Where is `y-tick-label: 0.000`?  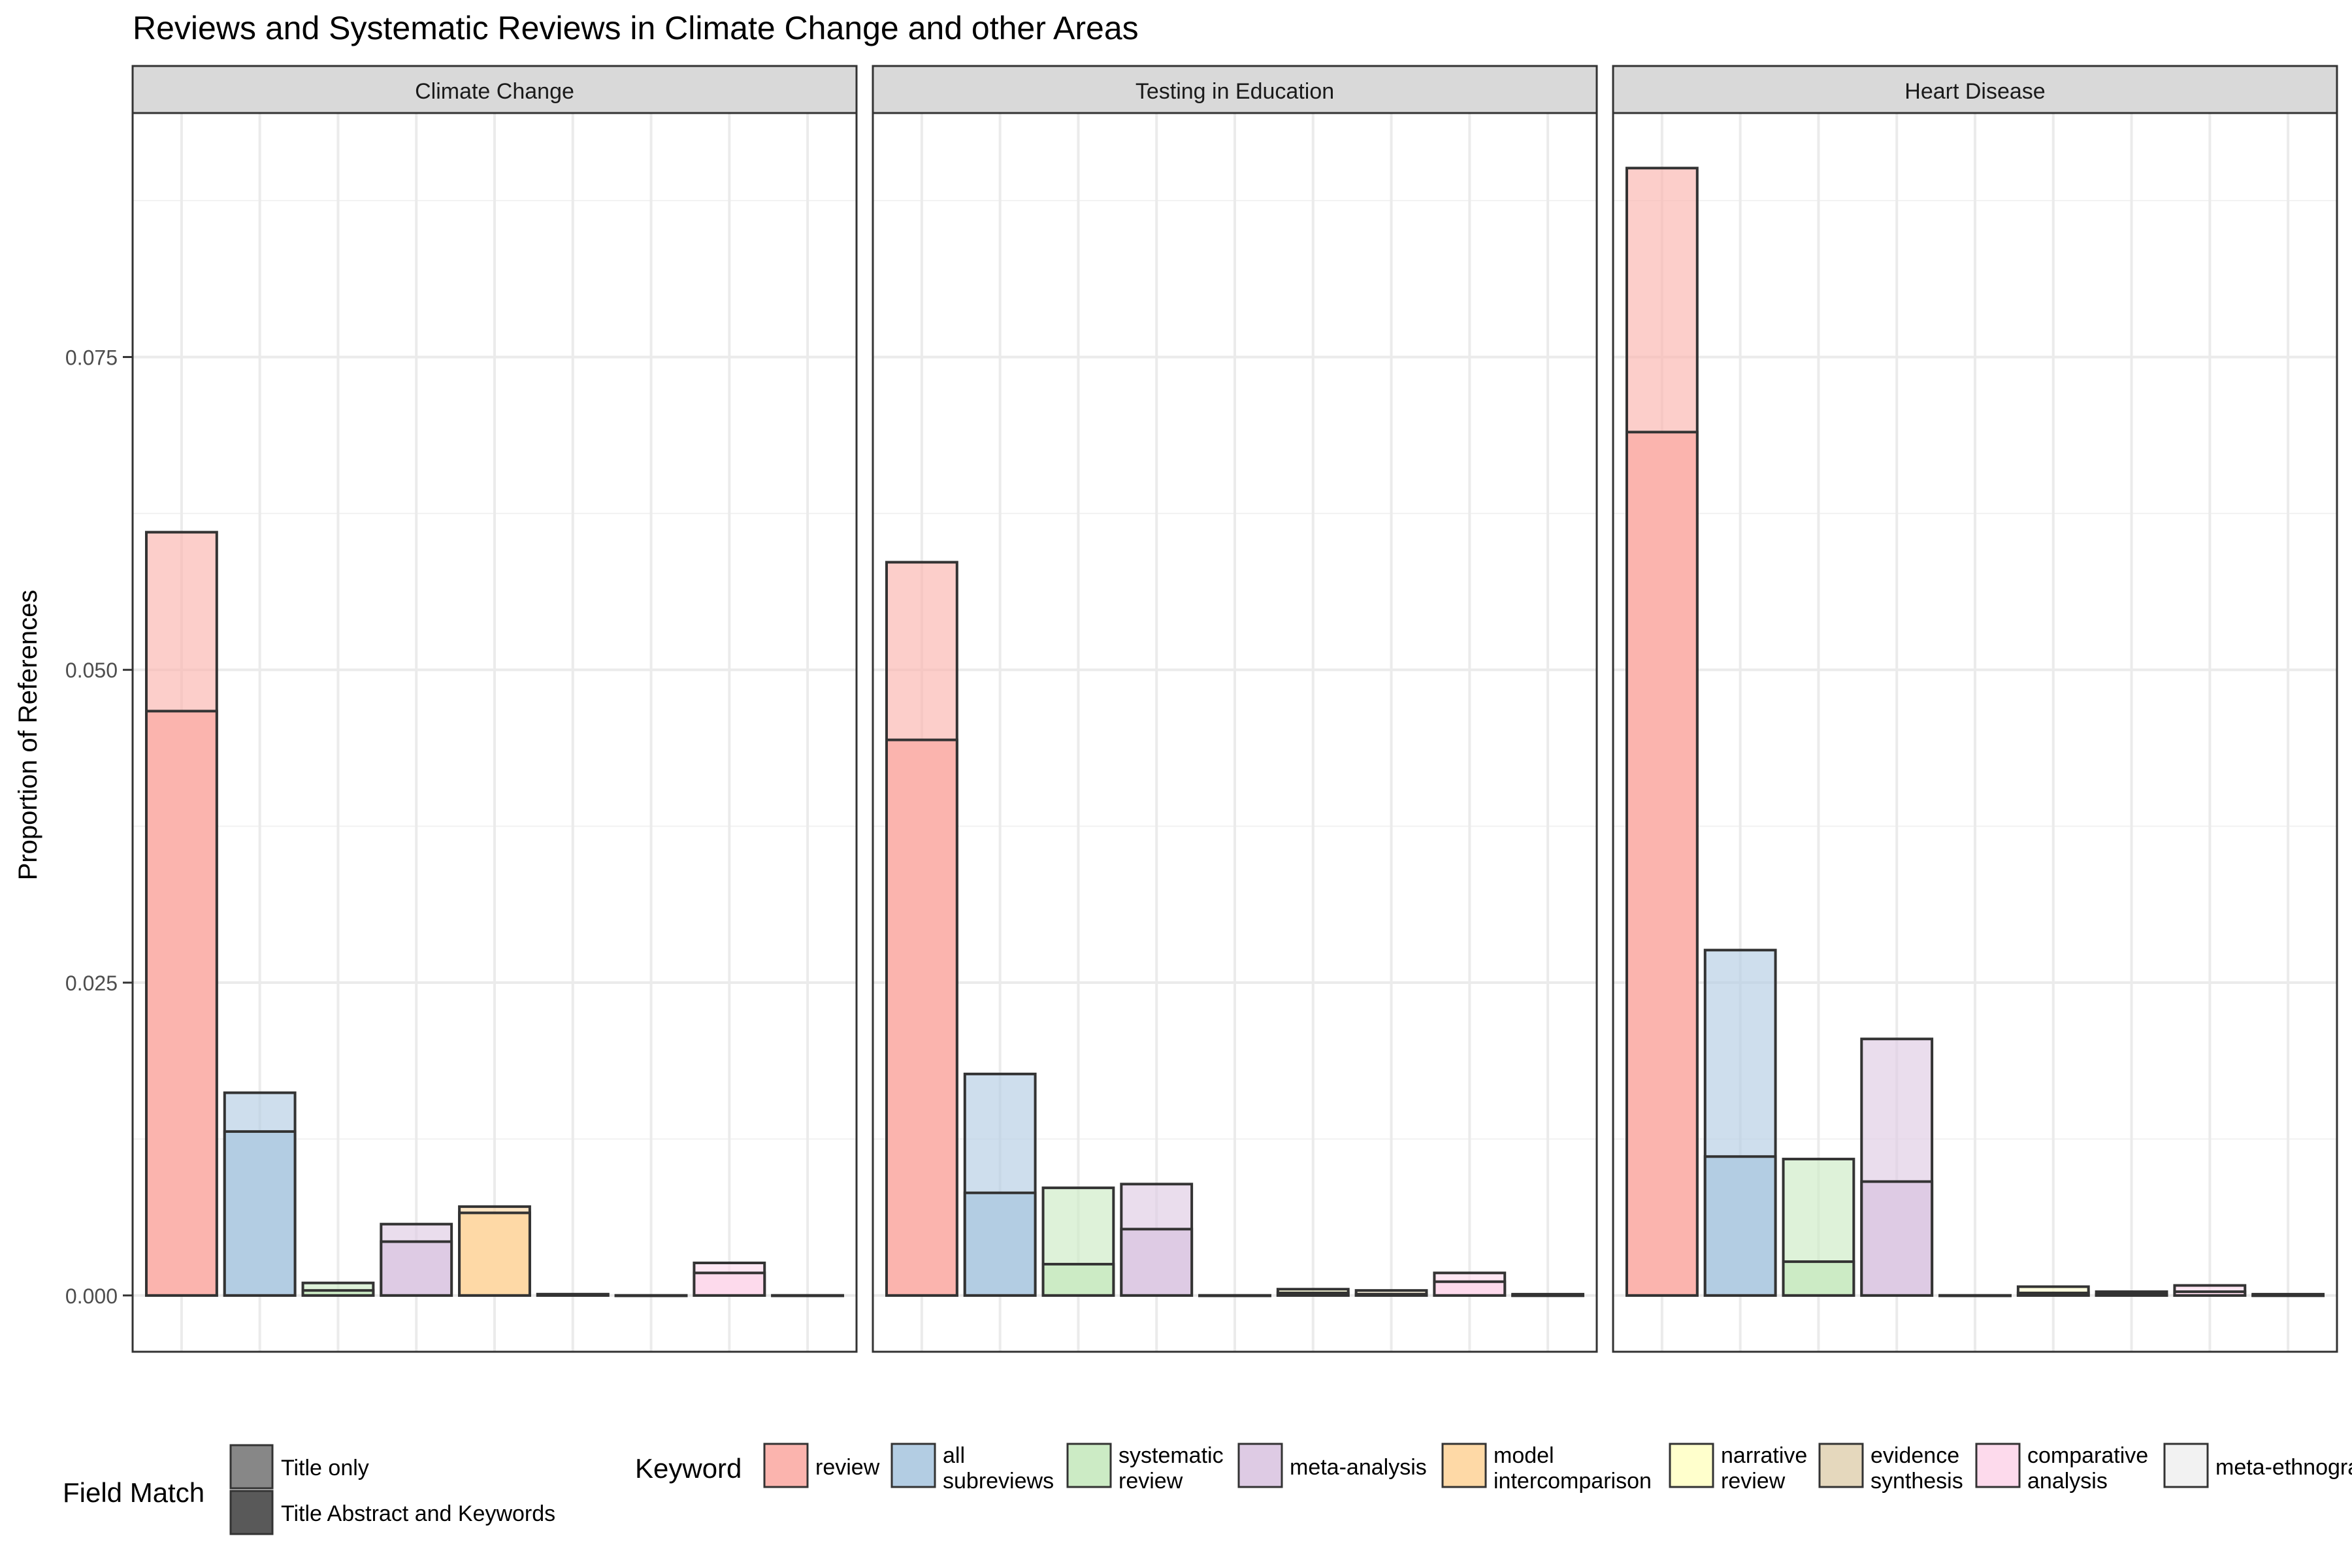 y-tick-label: 0.000 is located at coordinates (91, 1296).